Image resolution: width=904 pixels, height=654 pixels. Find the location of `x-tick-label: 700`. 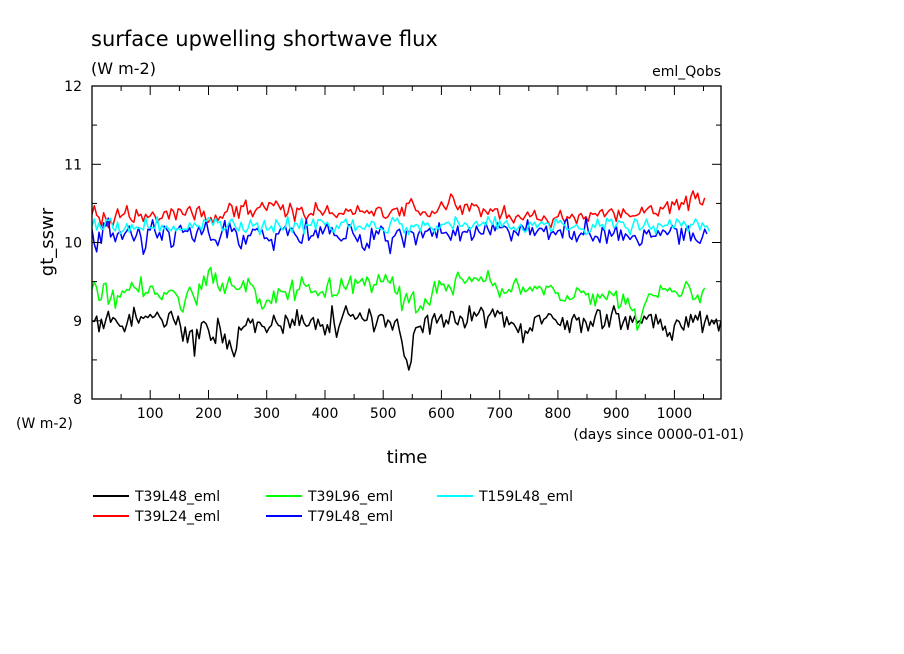

x-tick-label: 700 is located at coordinates (499, 414).